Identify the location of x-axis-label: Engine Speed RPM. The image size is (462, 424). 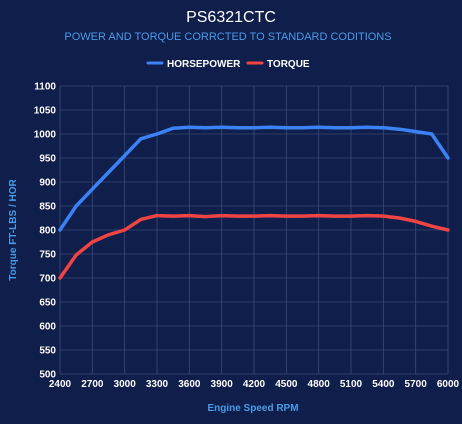
(252, 408).